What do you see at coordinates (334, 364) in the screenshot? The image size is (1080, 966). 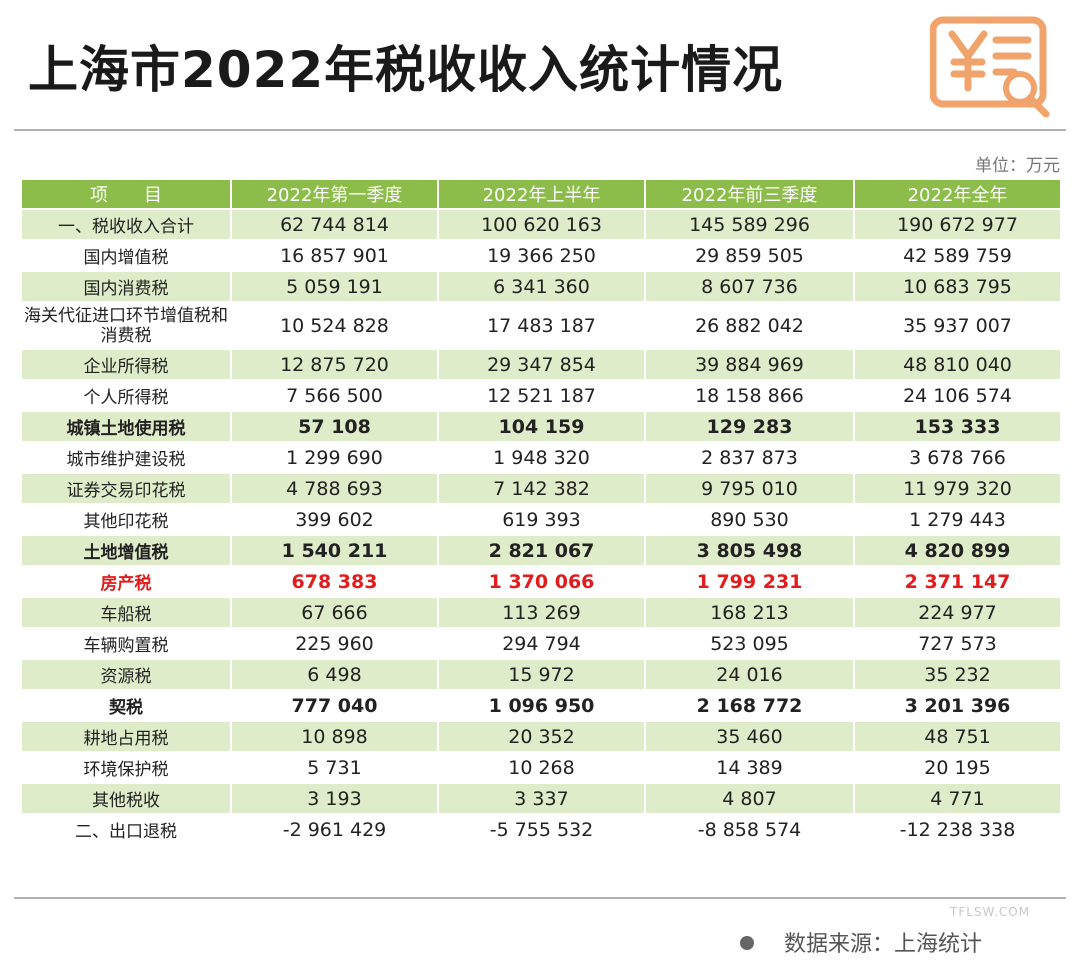 I see `cell-value: 12 875 720` at bounding box center [334, 364].